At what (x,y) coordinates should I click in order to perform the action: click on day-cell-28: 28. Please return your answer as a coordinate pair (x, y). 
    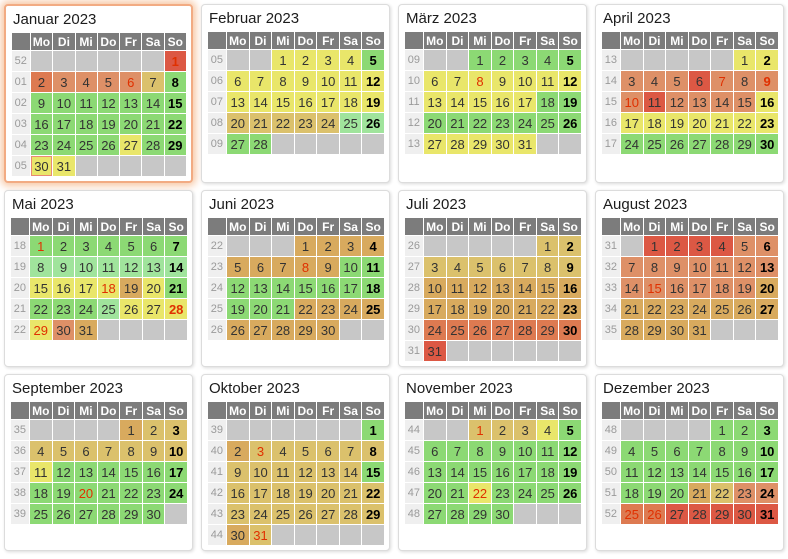
    Looking at the image, I should click on (176, 309).